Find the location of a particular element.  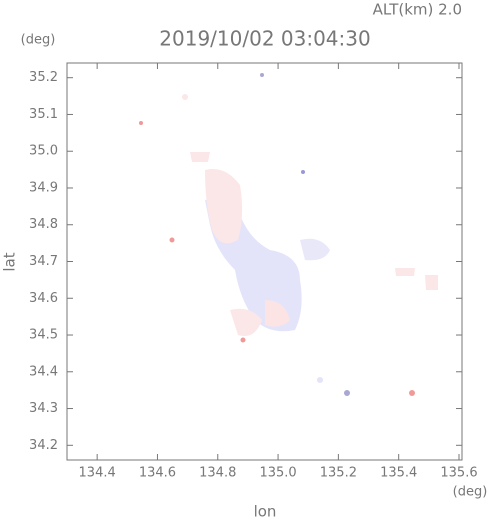

y-tick-label: 34.9 is located at coordinates (43, 187).